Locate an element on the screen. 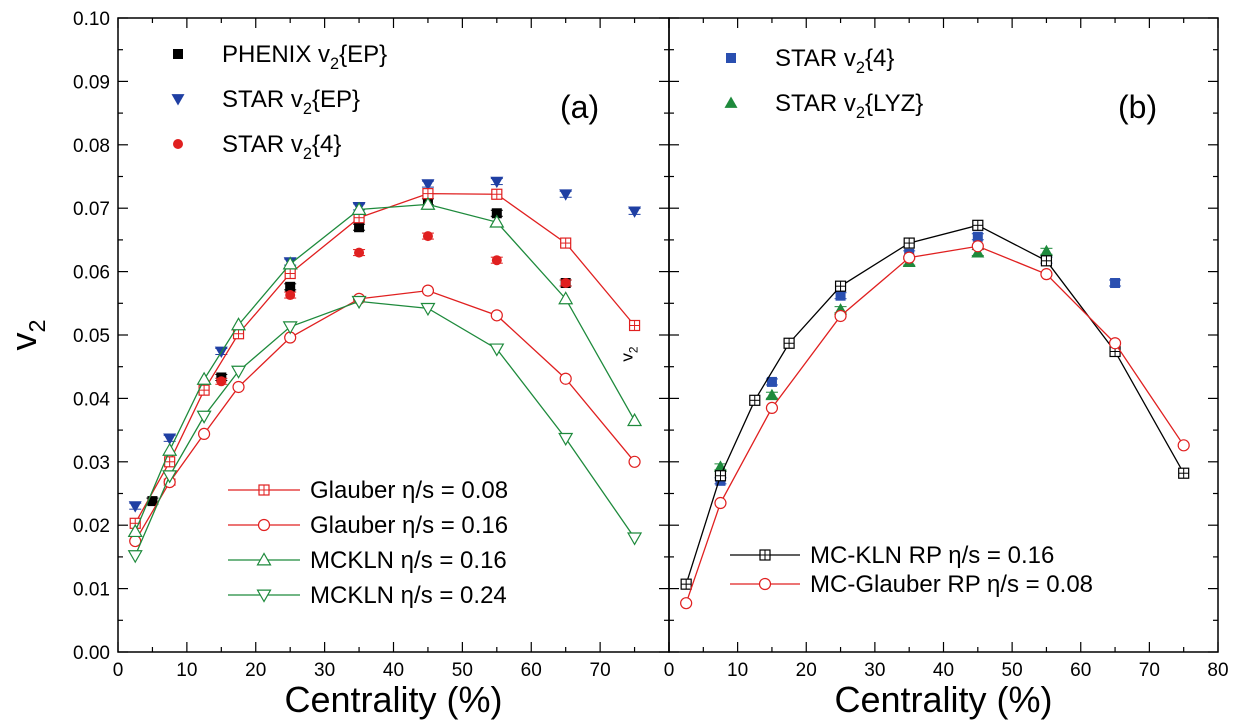  legend-data: STAR v2{4} STAR v2{LYZ} is located at coordinates (823, 83).